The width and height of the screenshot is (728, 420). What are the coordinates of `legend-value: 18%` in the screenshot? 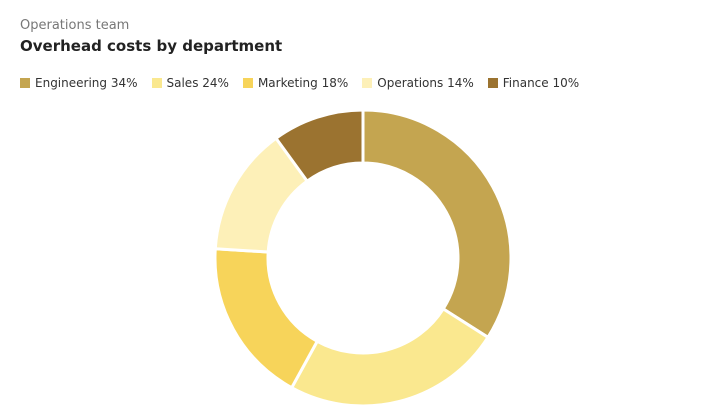 It's located at (335, 83).